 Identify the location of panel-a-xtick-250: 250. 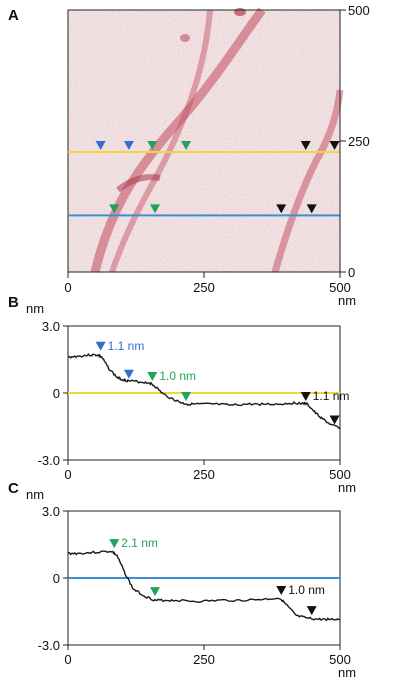
(204, 287).